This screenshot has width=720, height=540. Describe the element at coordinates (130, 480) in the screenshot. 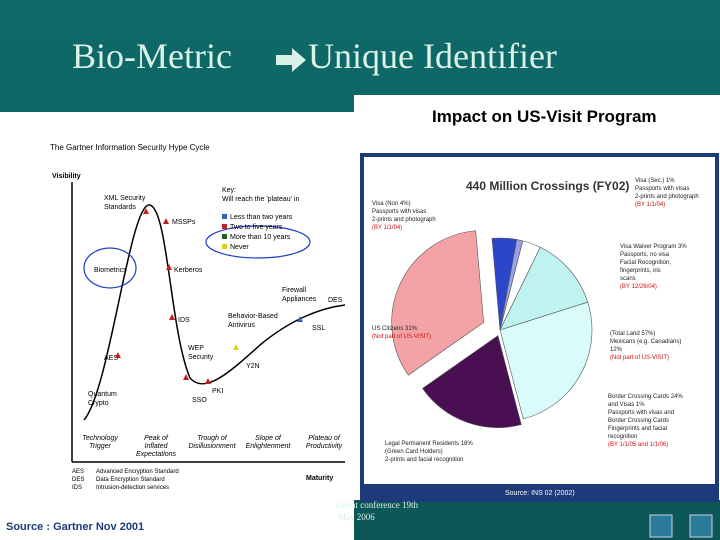

I see `abbreviation: Data Encryption Standard` at that location.